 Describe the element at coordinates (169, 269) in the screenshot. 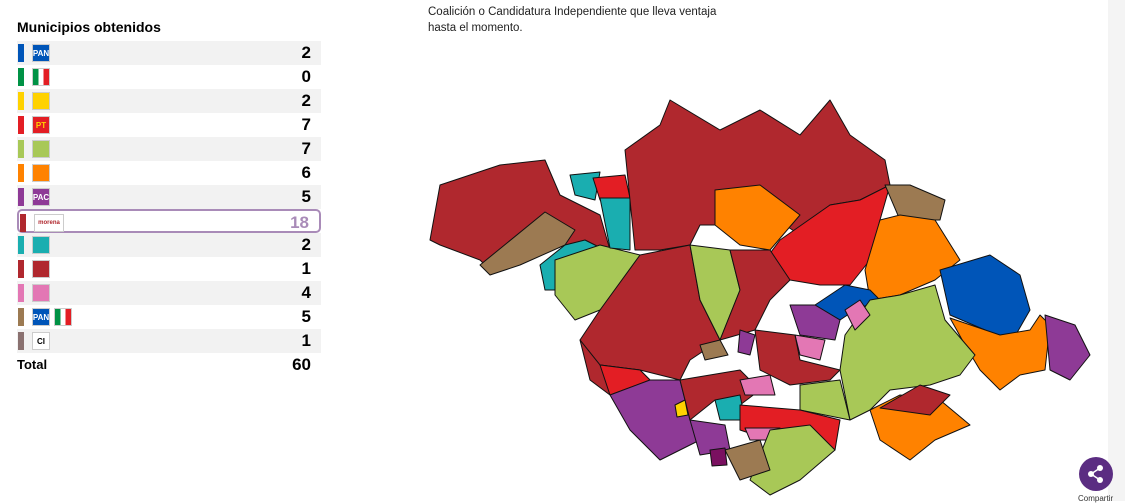

I see `party-row: 1` at that location.